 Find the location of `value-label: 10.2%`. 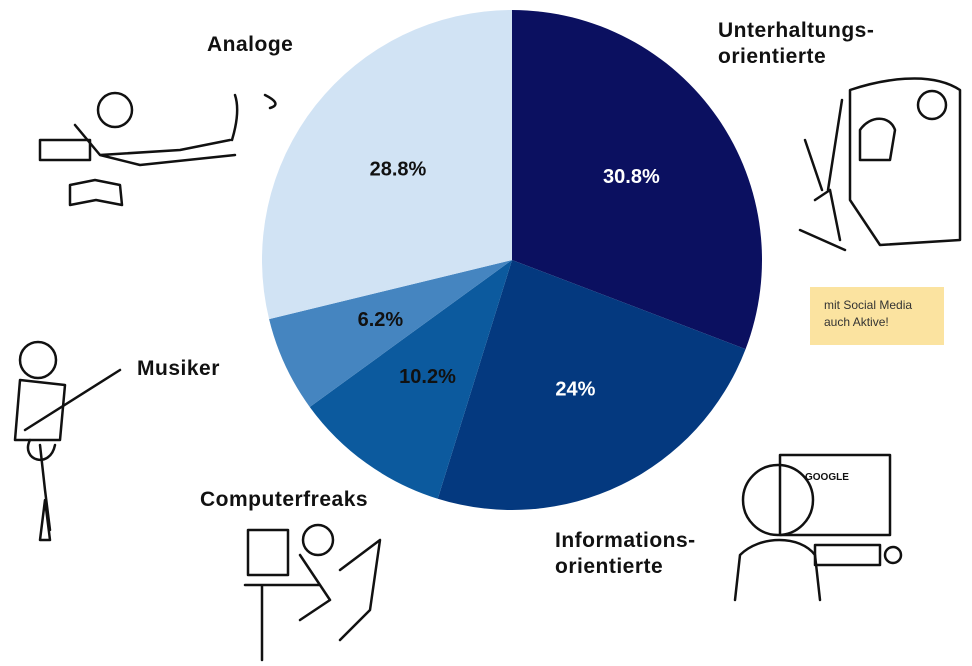

value-label: 10.2% is located at coordinates (427, 377).